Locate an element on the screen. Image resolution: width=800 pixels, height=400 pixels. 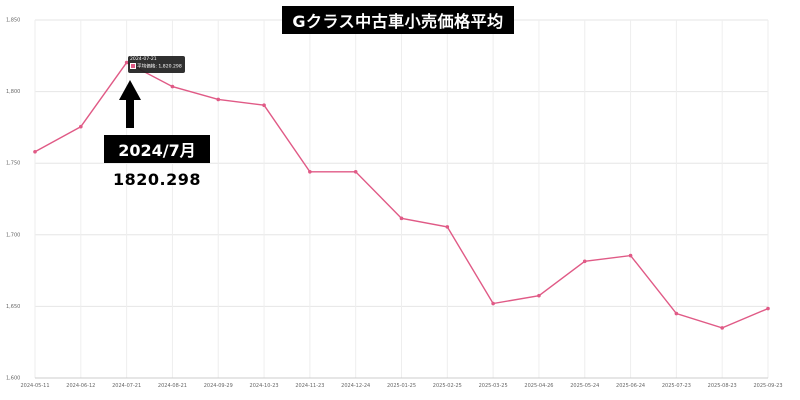
chart-title: Gクラス中古車小売価格平均 is located at coordinates (398, 20).